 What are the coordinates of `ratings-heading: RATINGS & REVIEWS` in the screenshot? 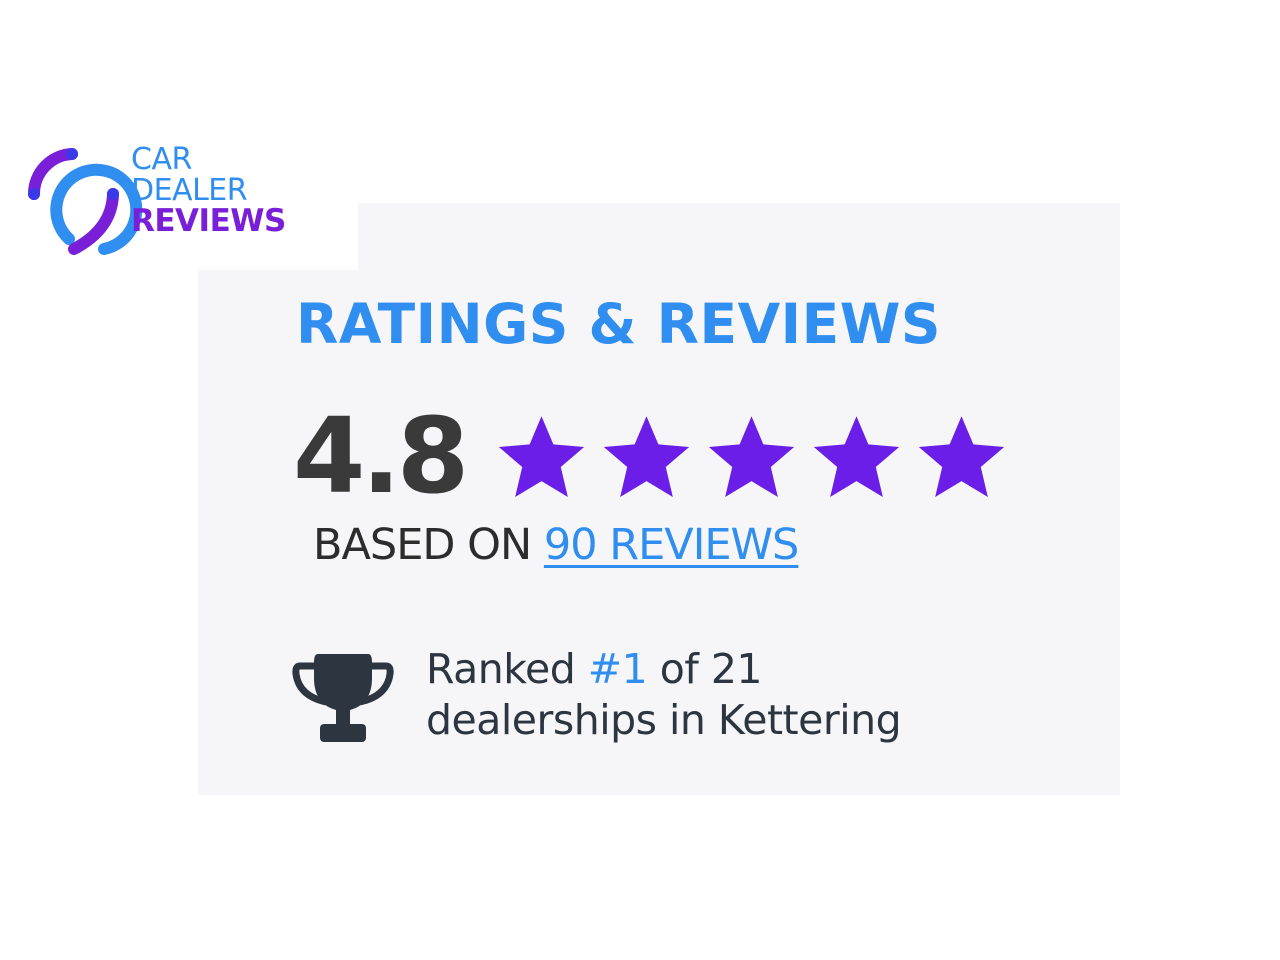 It's located at (618, 324).